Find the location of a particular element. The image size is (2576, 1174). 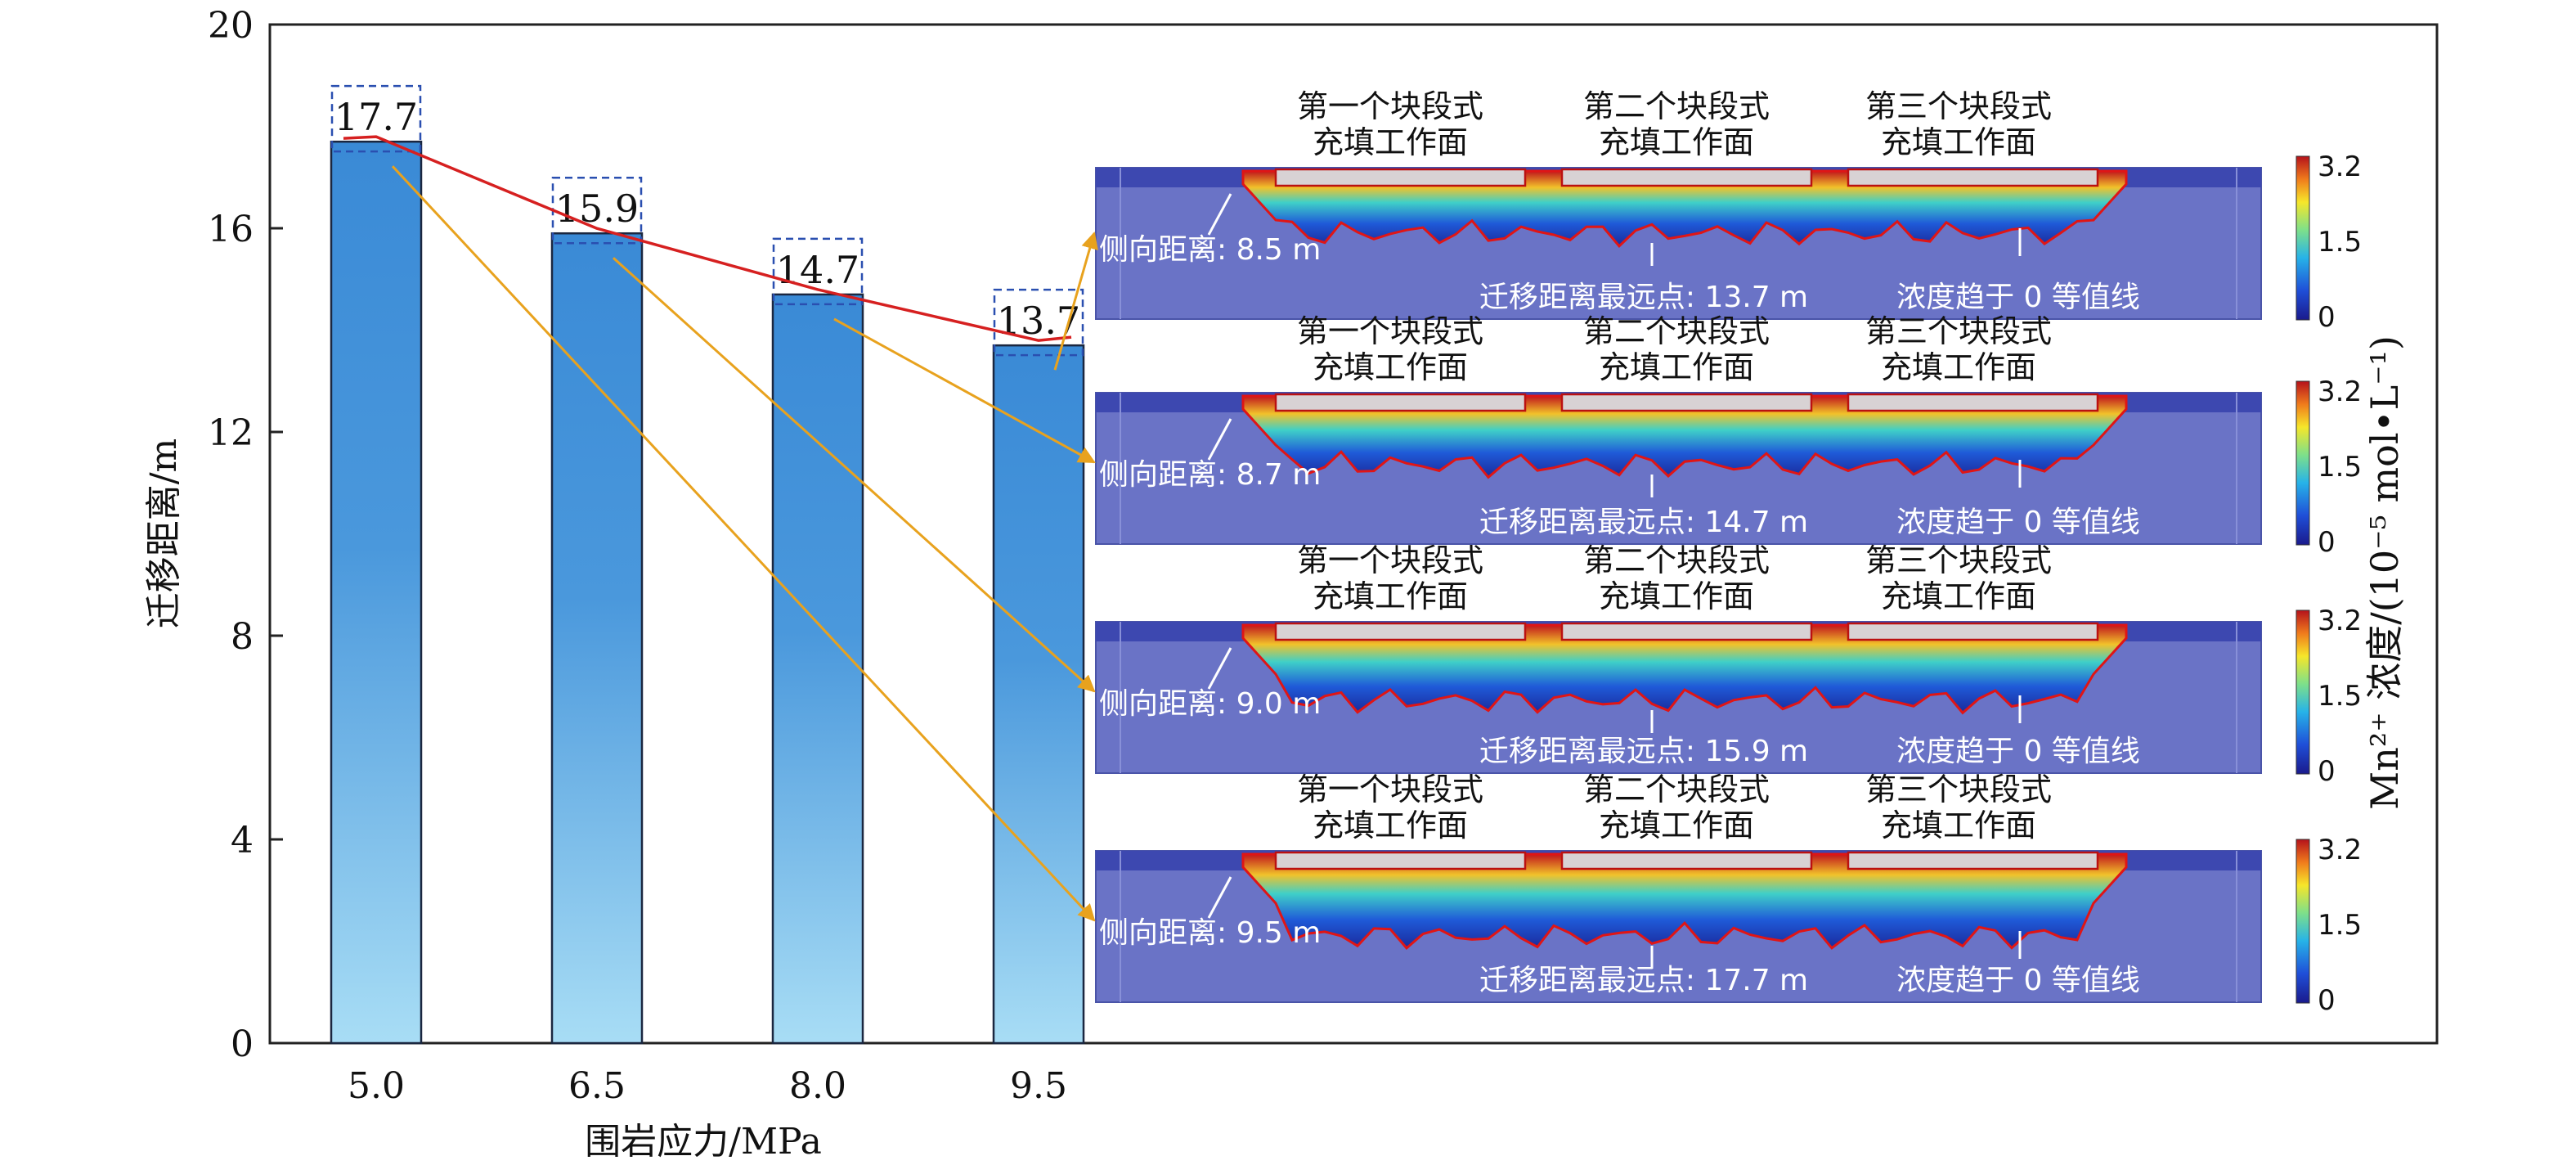

y-tick-label: 8 is located at coordinates (242, 637).